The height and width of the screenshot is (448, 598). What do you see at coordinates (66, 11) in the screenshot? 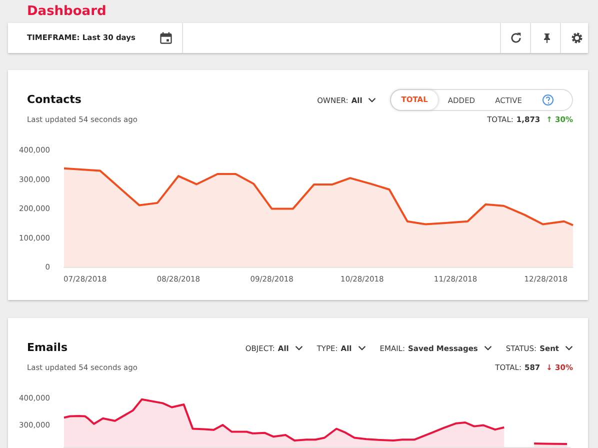
I see `text: Dashboard` at bounding box center [66, 11].